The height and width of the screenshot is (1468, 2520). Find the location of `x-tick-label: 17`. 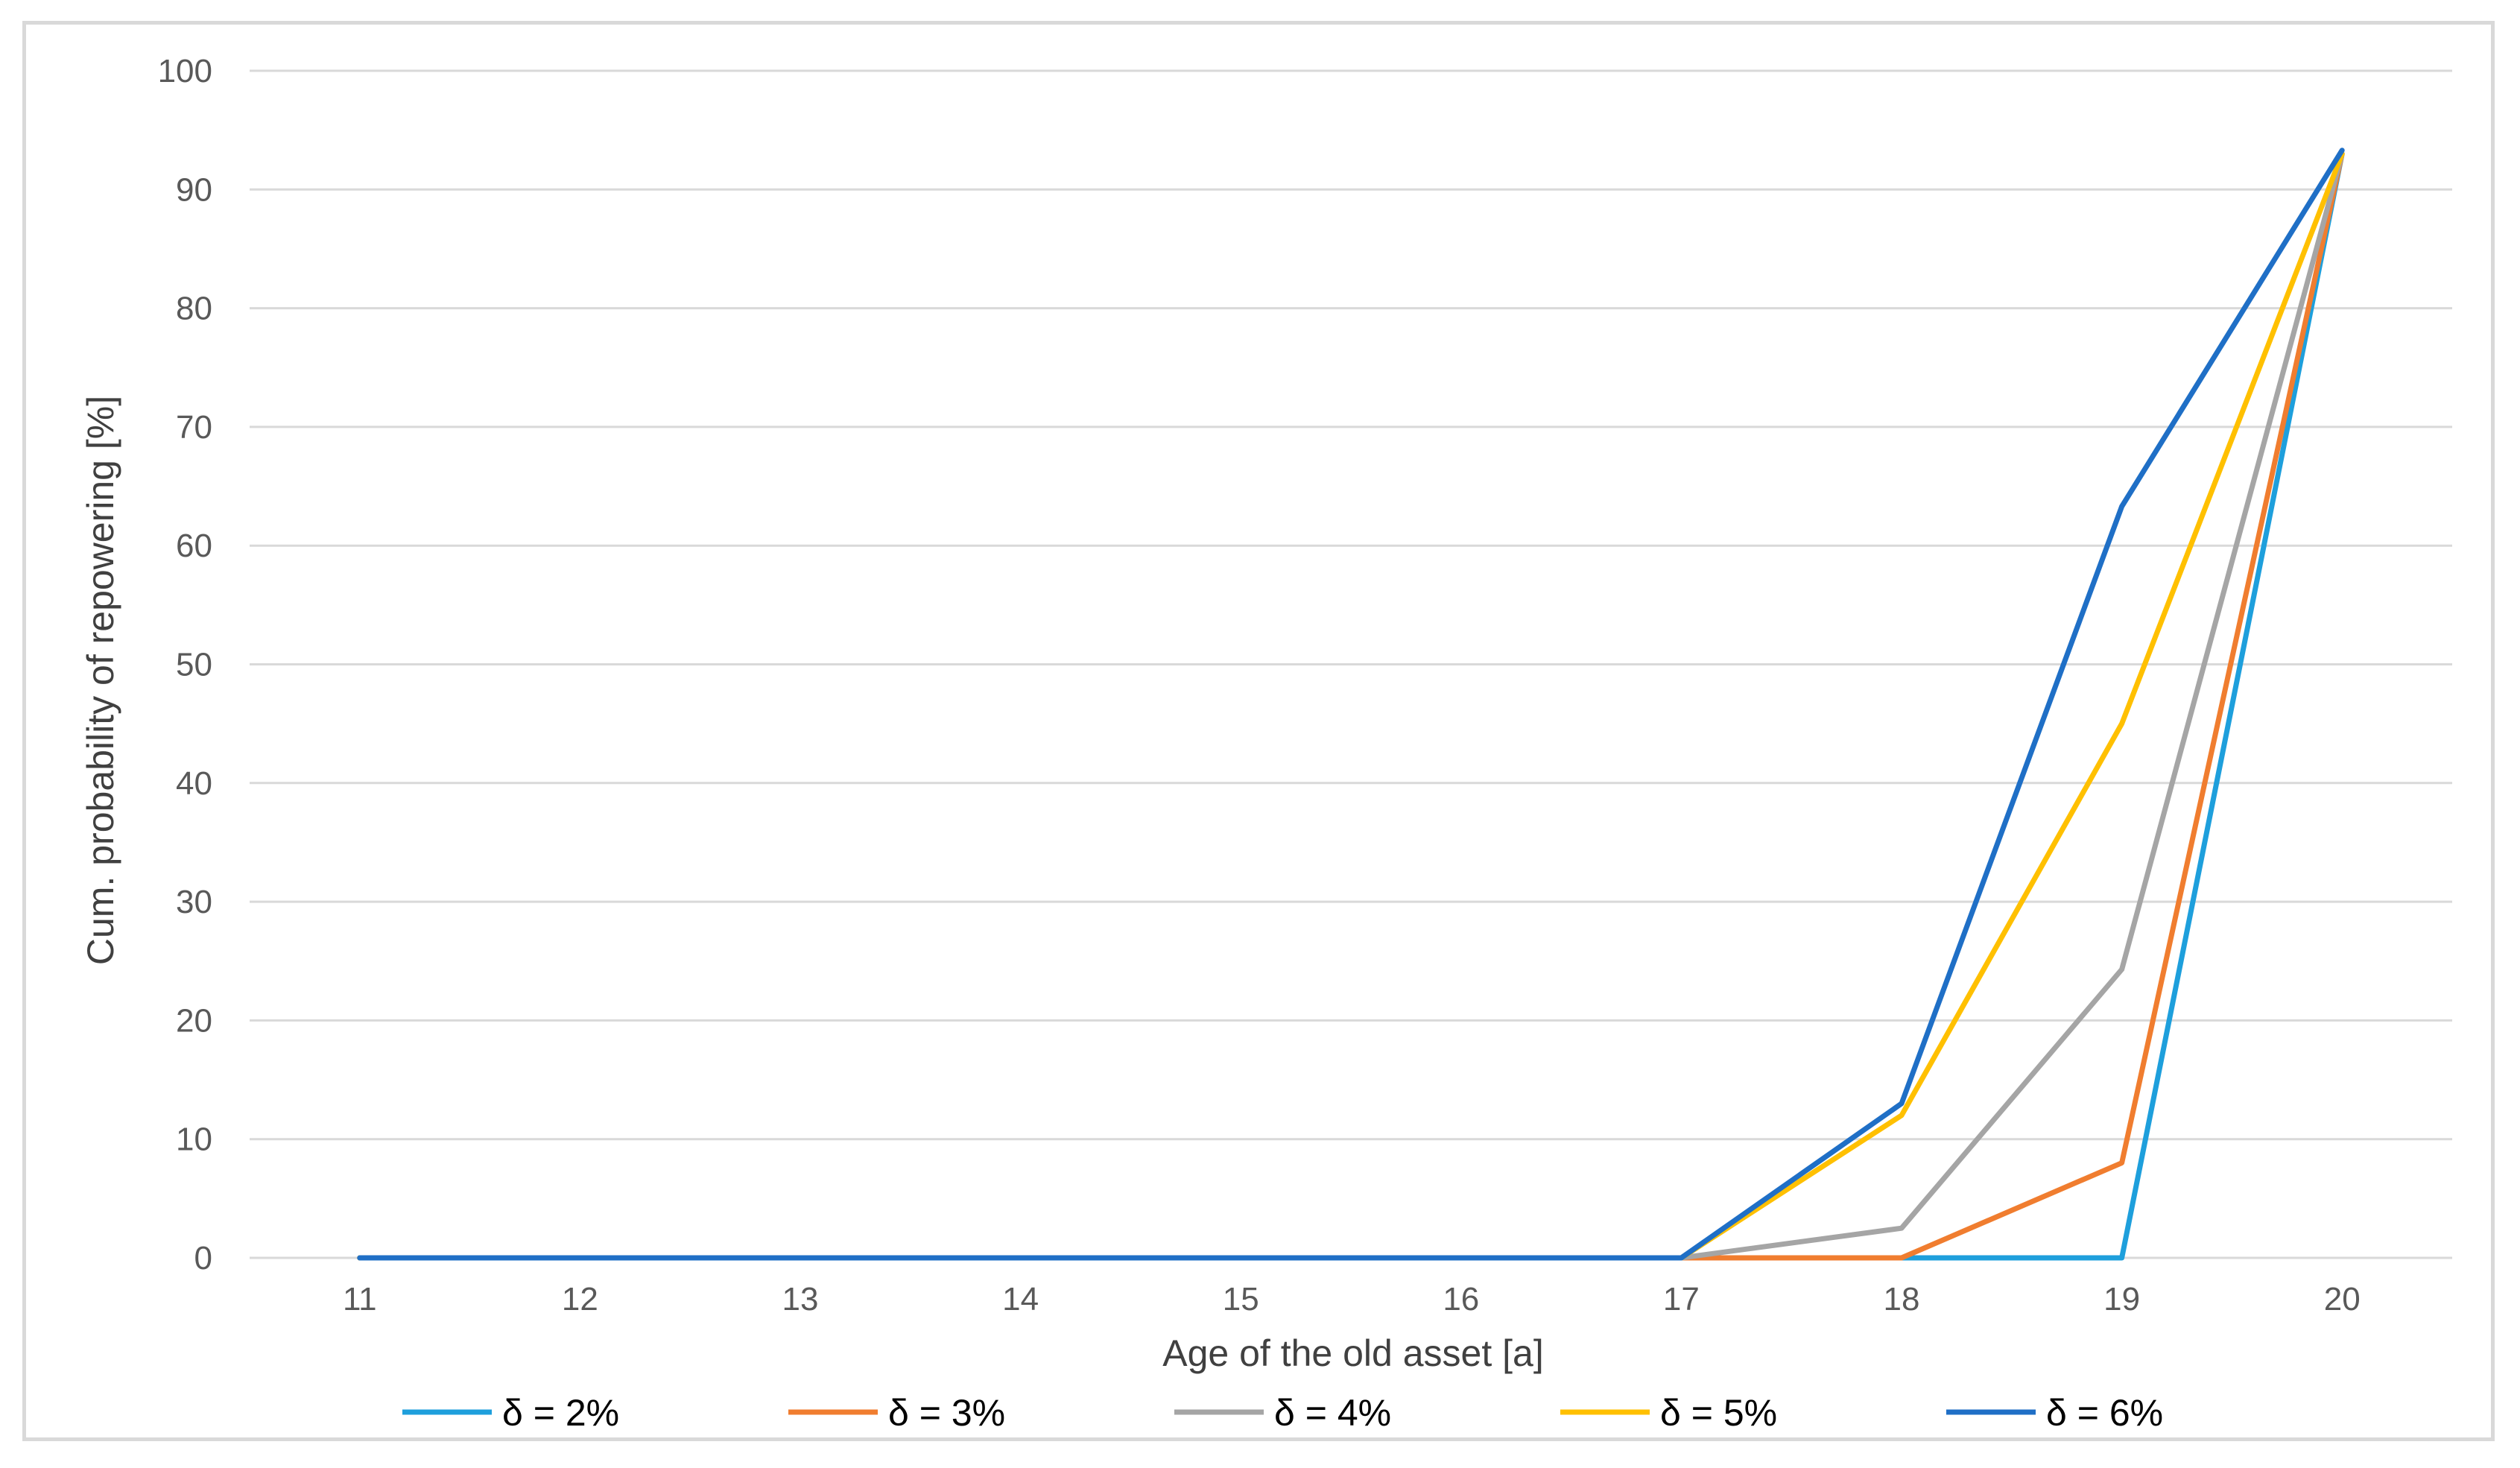

x-tick-label: 17 is located at coordinates (1681, 1299).